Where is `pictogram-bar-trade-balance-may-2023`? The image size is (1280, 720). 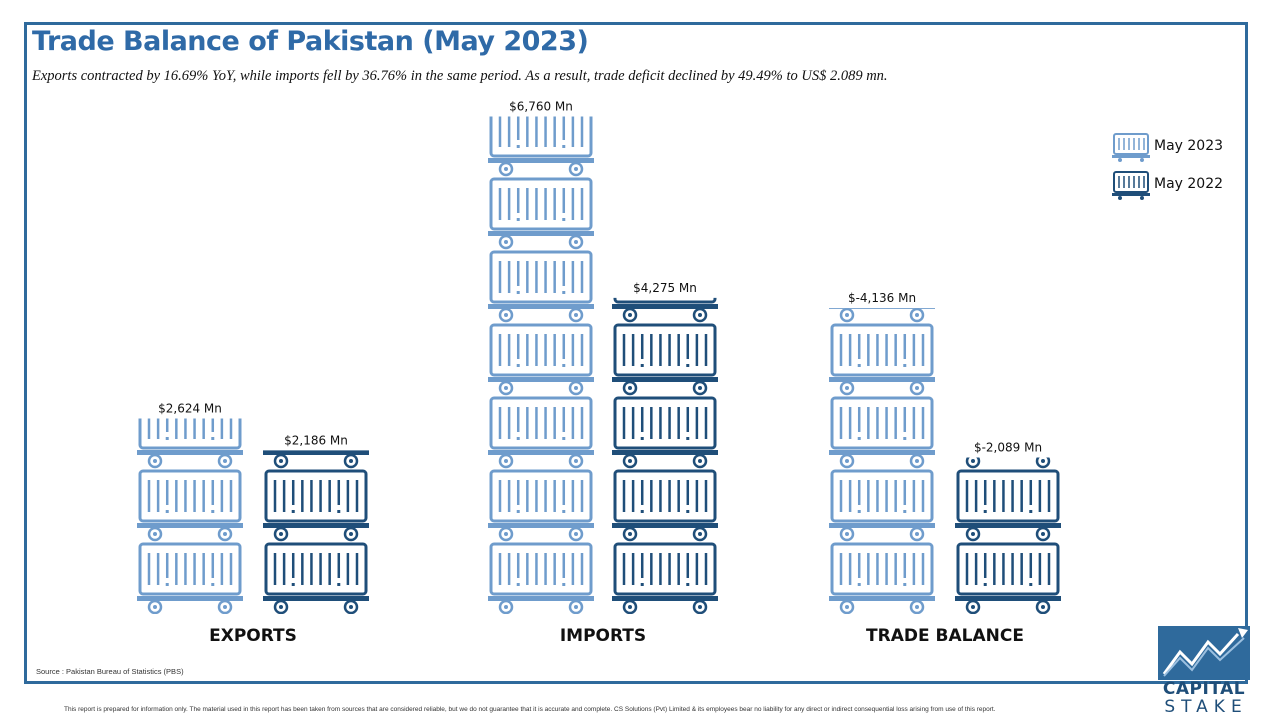
pictogram-bar-trade-balance-may-2023 is located at coordinates (882, 461).